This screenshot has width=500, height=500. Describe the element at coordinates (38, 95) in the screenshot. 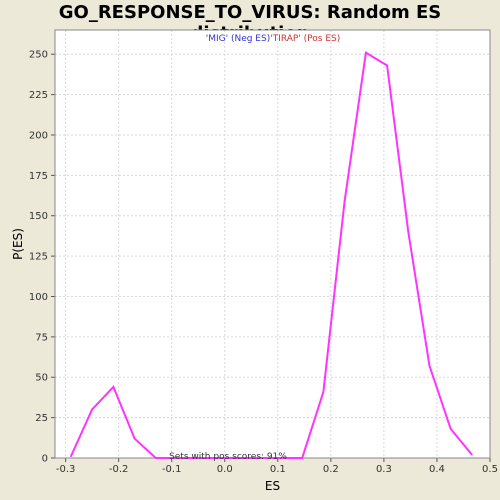

I see `y-tick-label: 225` at that location.